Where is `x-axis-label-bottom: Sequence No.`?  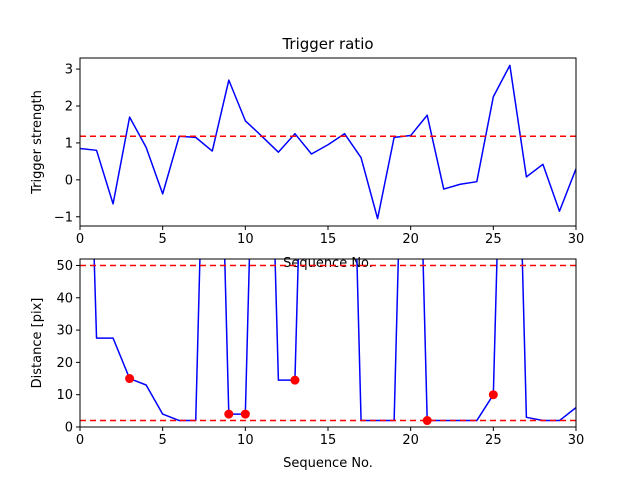 x-axis-label-bottom: Sequence No. is located at coordinates (328, 463).